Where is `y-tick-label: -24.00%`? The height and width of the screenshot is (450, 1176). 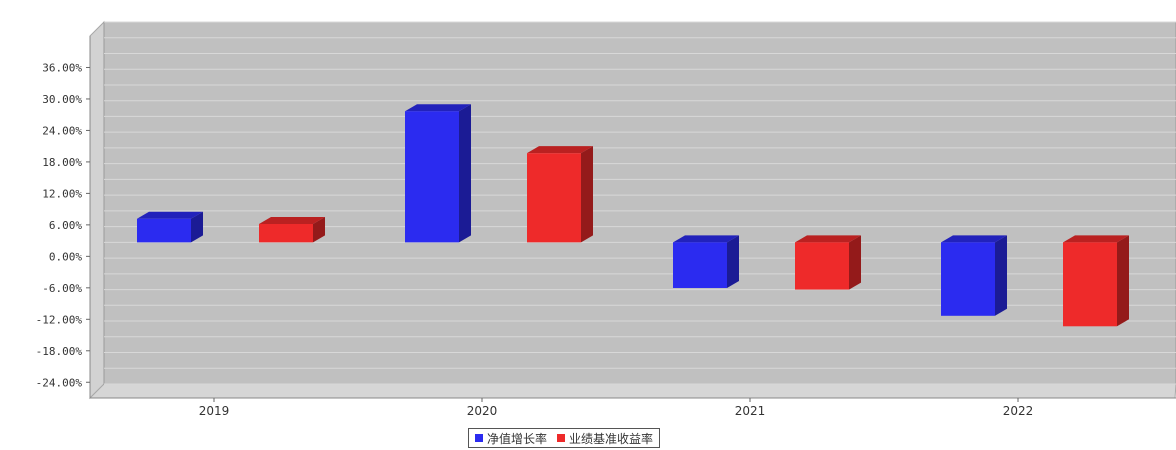 y-tick-label: -24.00% is located at coordinates (59, 382).